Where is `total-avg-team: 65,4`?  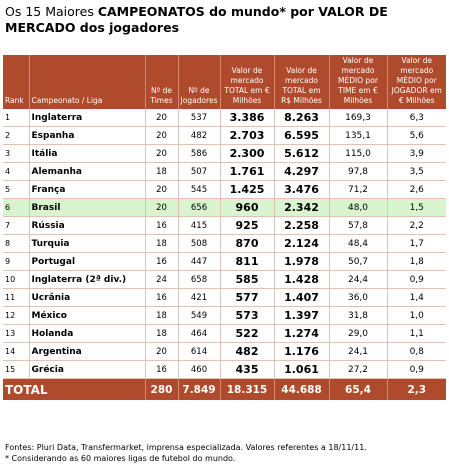
total-avg-team: 65,4 is located at coordinates (357, 389).